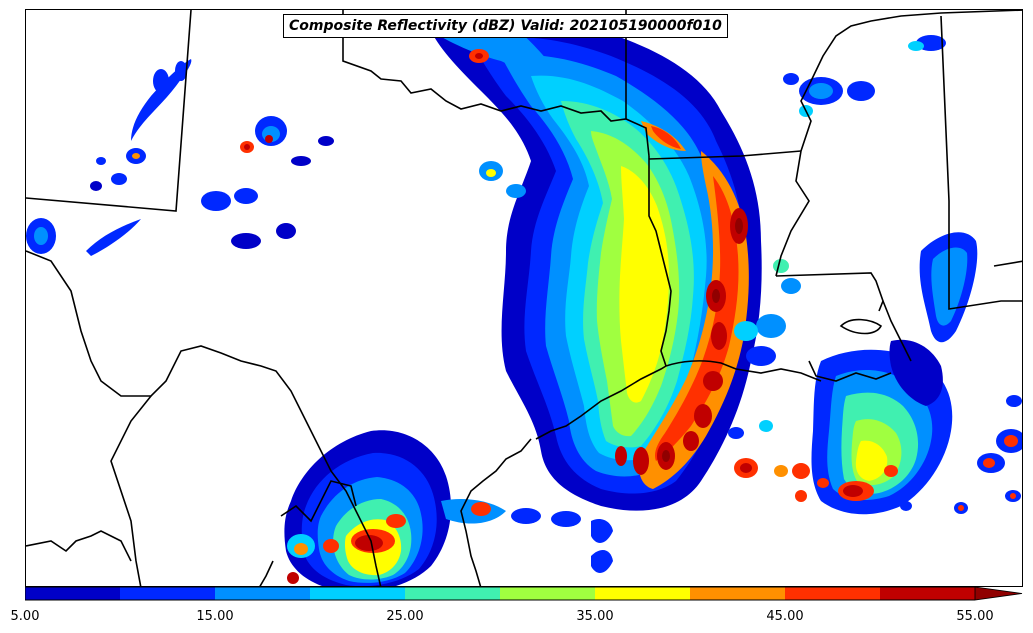 The image size is (1033, 633). Describe the element at coordinates (856, 373) in the screenshot. I see `storm-cluster-east` at that location.